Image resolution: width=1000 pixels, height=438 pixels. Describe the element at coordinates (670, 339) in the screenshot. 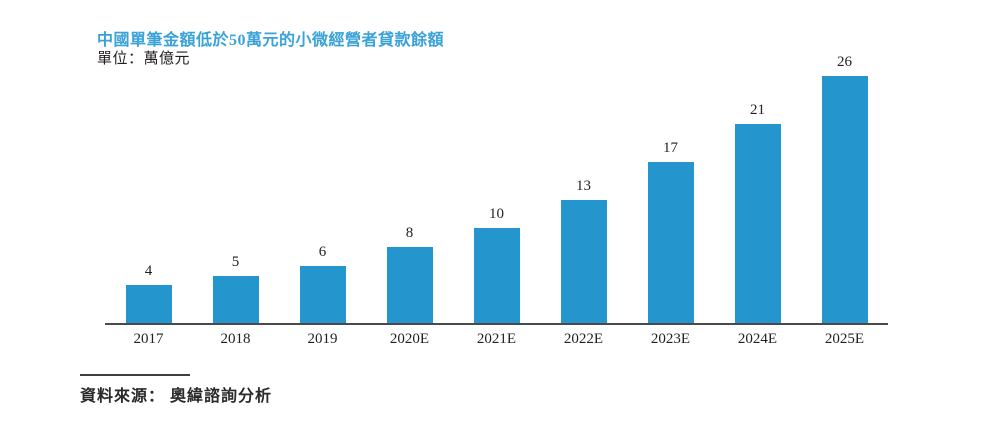

I see `x-axis-tick-label: 2023E` at that location.